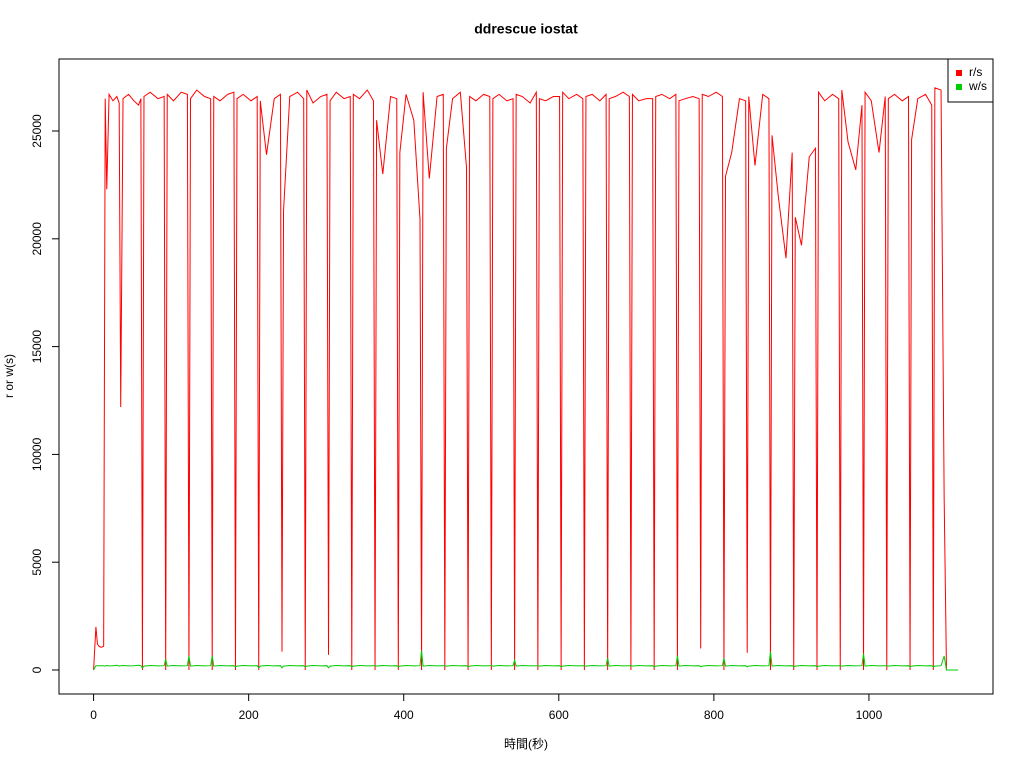 Image resolution: width=1024 pixels, height=768 pixels. What do you see at coordinates (869, 715) in the screenshot?
I see `x-tick-label: 1000` at bounding box center [869, 715].